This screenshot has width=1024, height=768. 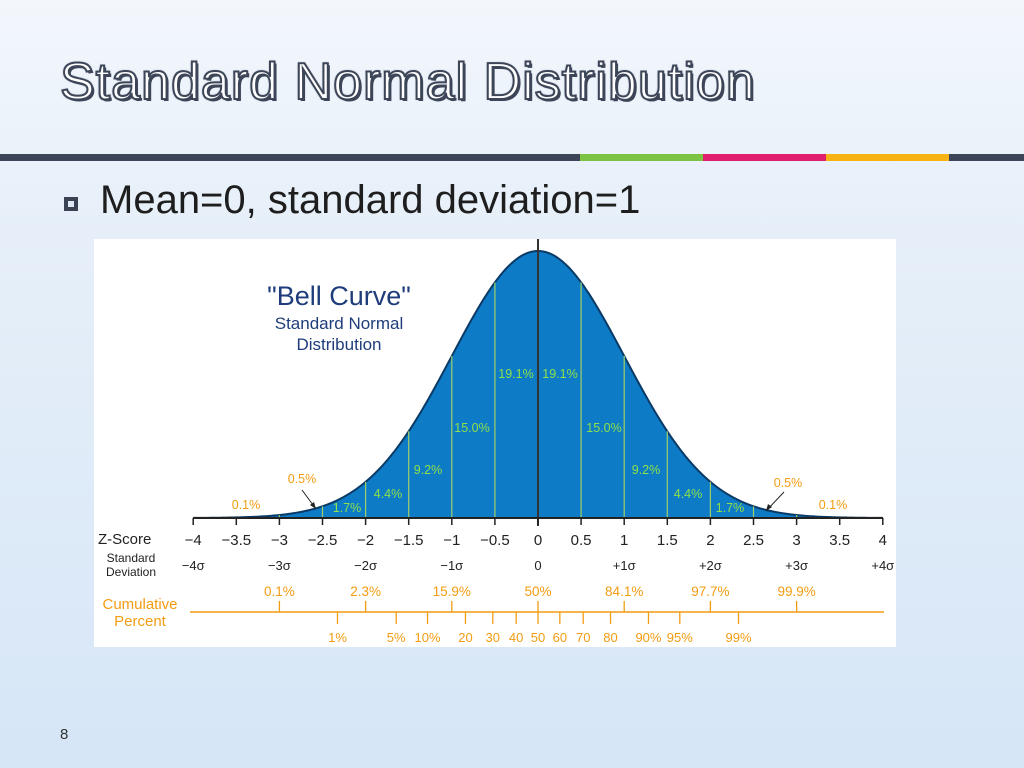 I want to click on cumulative-bottom-label: 50, so click(x=538, y=637).